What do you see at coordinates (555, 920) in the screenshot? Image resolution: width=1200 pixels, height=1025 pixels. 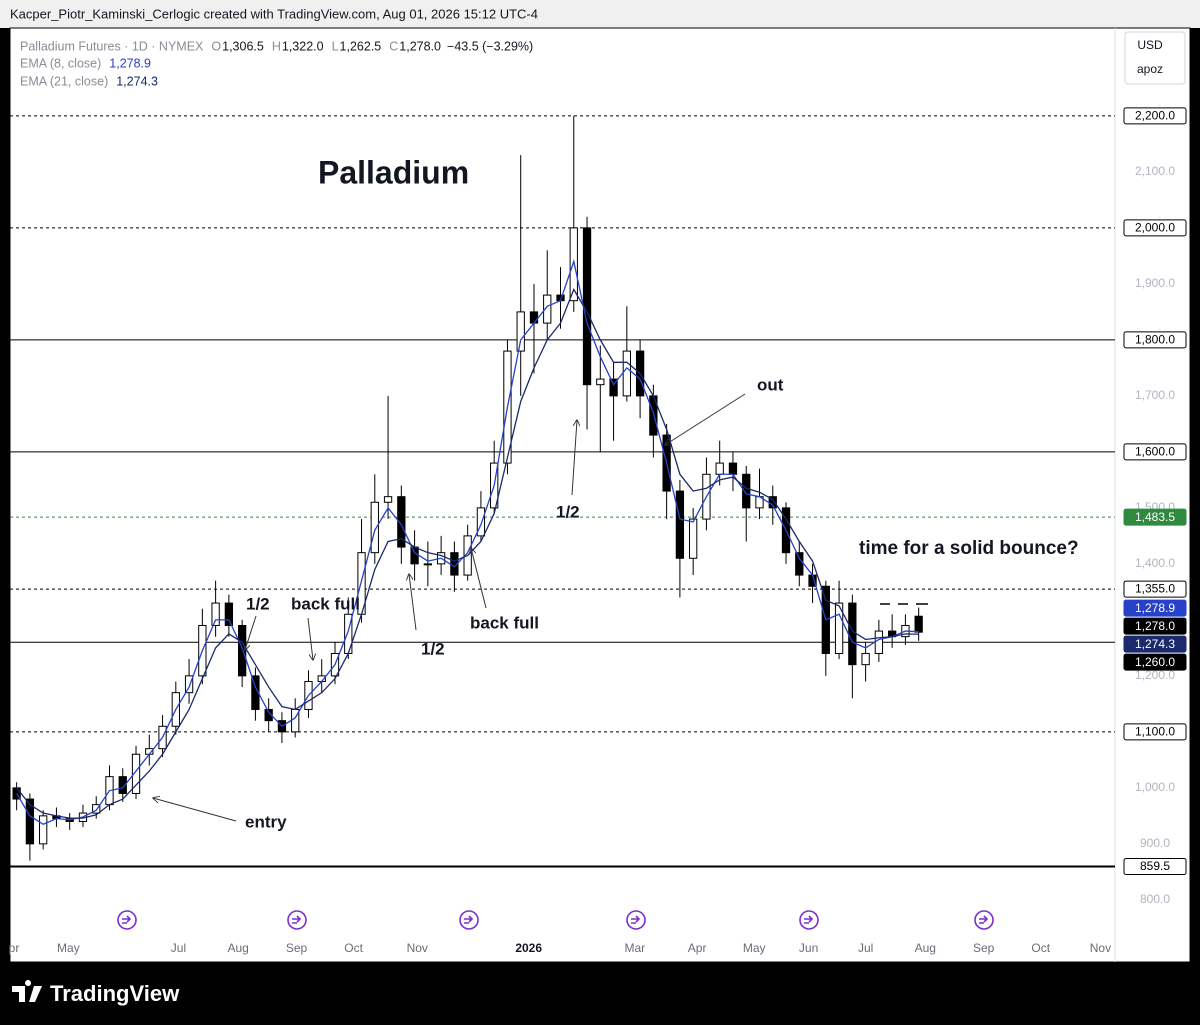 I see `event-icons` at bounding box center [555, 920].